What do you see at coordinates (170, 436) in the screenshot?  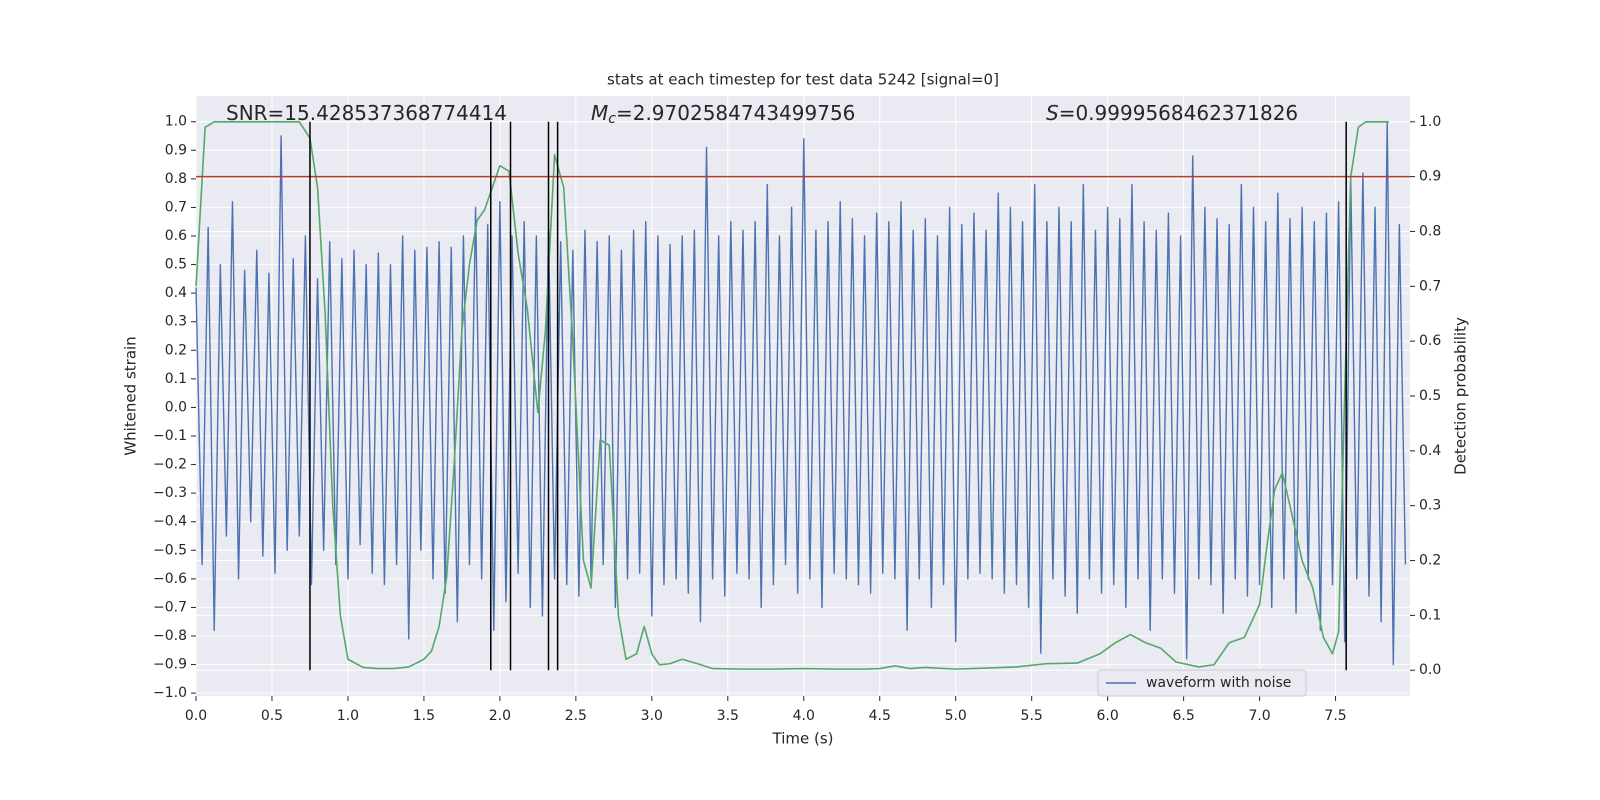 I see `y-tick-label: −0.1` at bounding box center [170, 436].